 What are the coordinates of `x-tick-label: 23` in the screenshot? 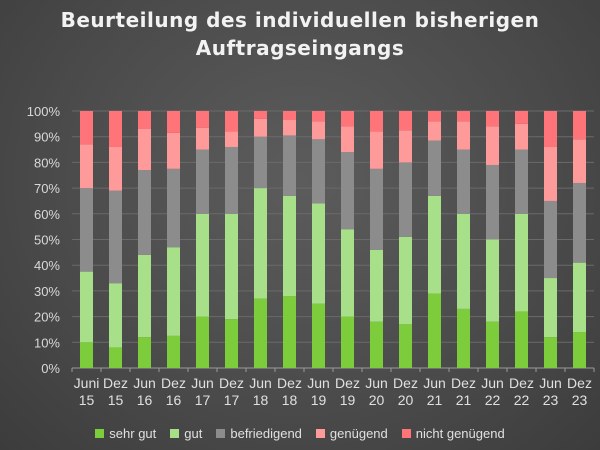 It's located at (580, 400).